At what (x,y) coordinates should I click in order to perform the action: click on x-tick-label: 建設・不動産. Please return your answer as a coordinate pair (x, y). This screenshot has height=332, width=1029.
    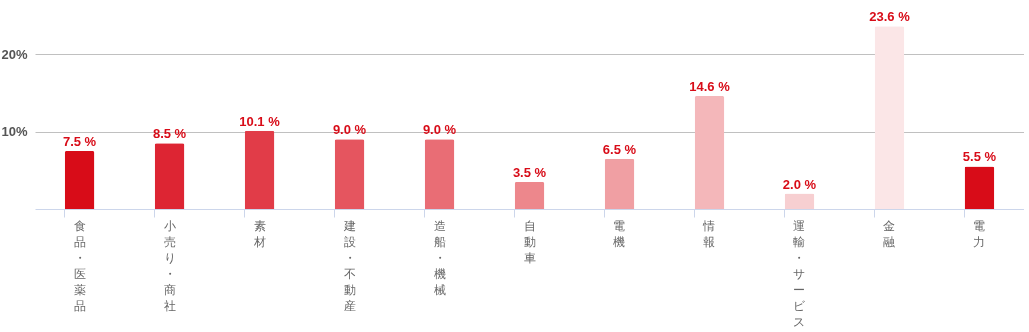
    Looking at the image, I should click on (349, 265).